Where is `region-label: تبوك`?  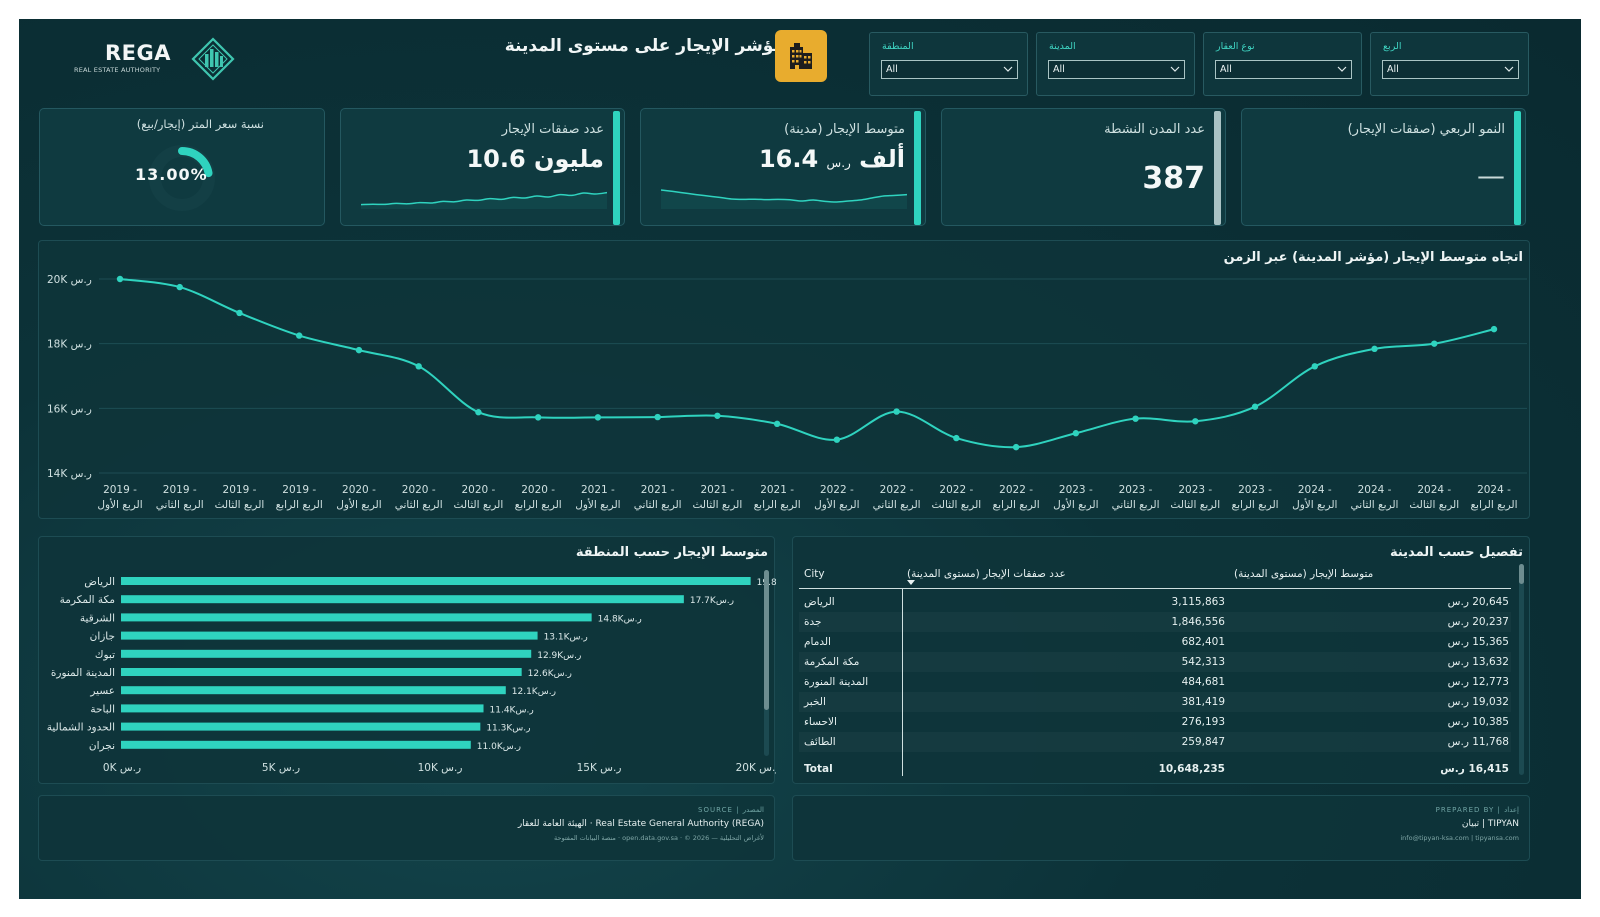
region-label: تبوك is located at coordinates (105, 655).